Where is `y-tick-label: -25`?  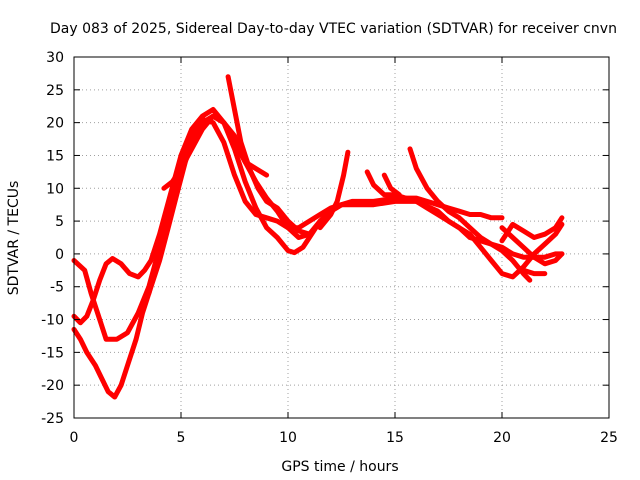
y-tick-label: -25 is located at coordinates (52, 419).